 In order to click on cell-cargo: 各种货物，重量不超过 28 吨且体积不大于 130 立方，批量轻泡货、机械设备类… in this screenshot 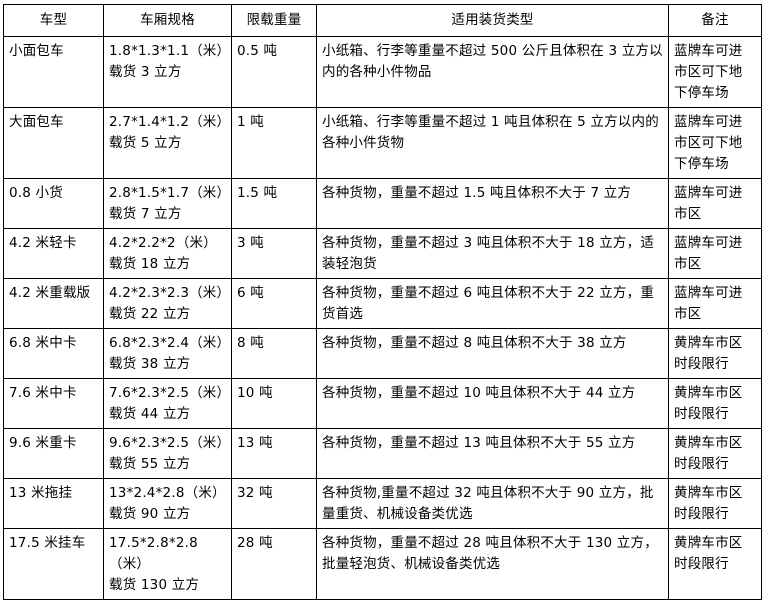, I will do `click(492, 564)`.